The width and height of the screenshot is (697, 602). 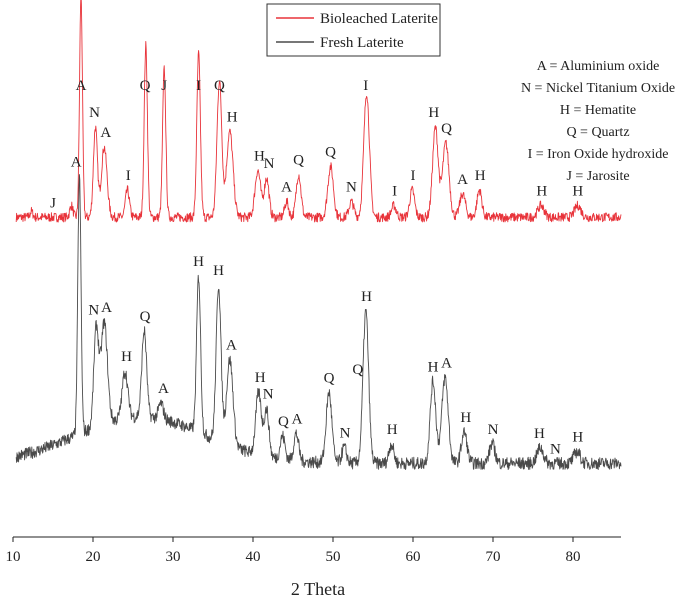 What do you see at coordinates (93, 557) in the screenshot?
I see `x-tick-label: 20` at bounding box center [93, 557].